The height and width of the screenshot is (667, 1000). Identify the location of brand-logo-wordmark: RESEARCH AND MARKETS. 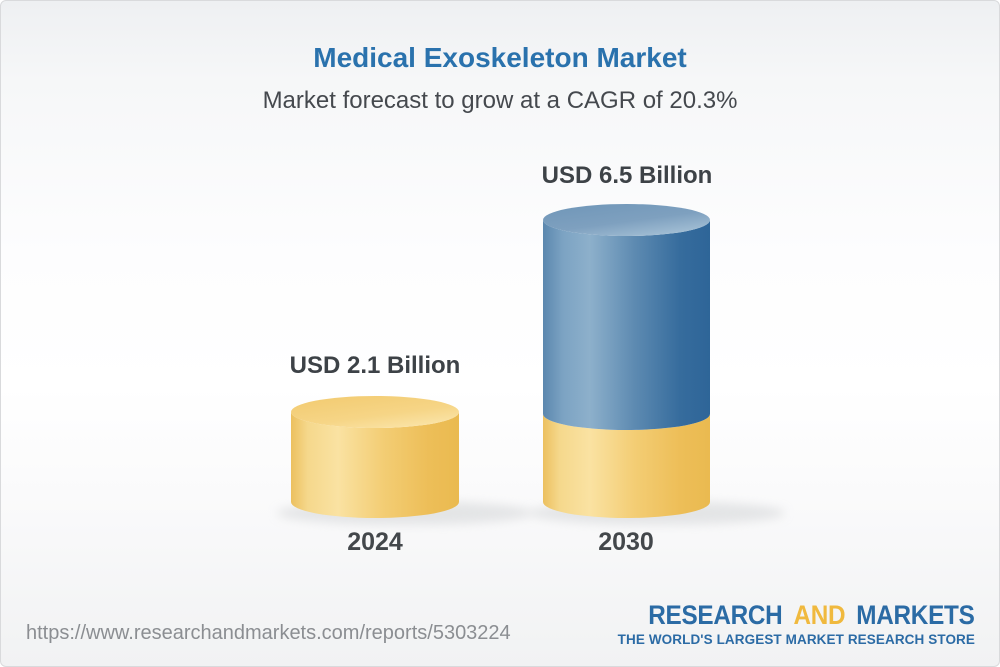
(812, 615).